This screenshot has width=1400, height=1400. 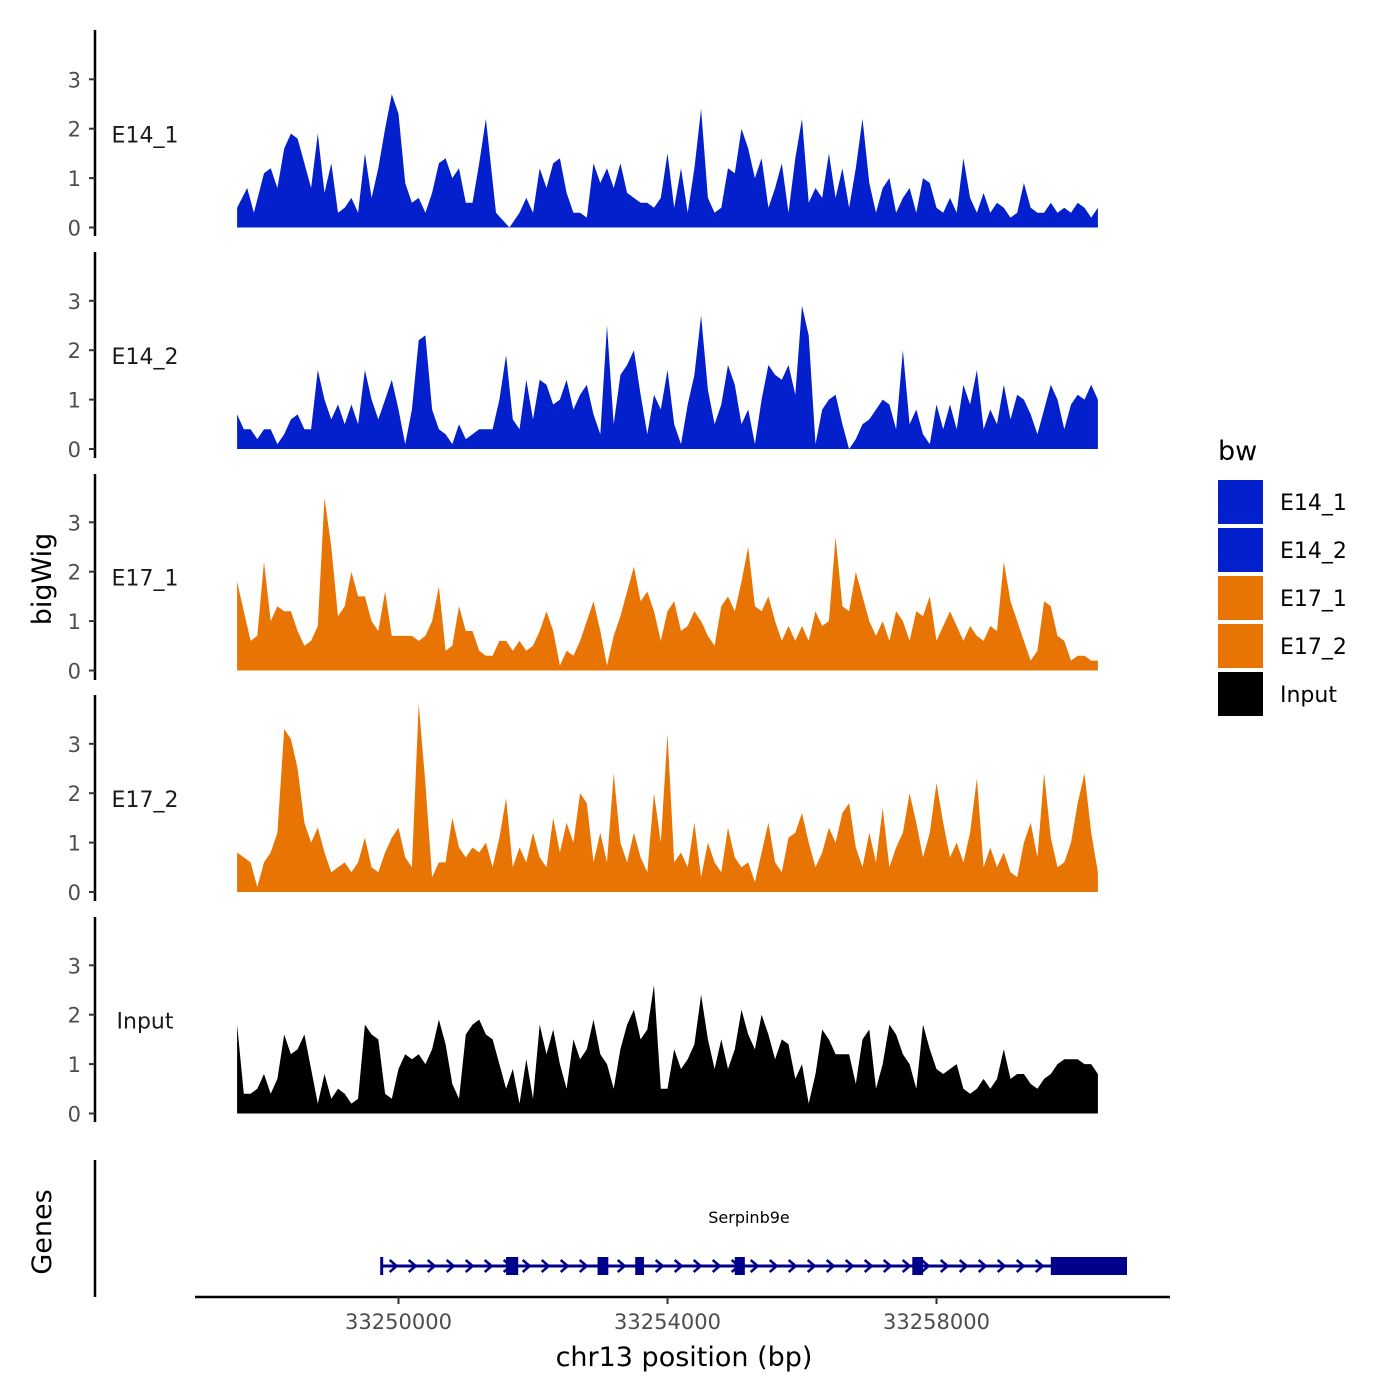 I want to click on x-axis: 33250000 33254000 33258000, so click(x=682, y=1314).